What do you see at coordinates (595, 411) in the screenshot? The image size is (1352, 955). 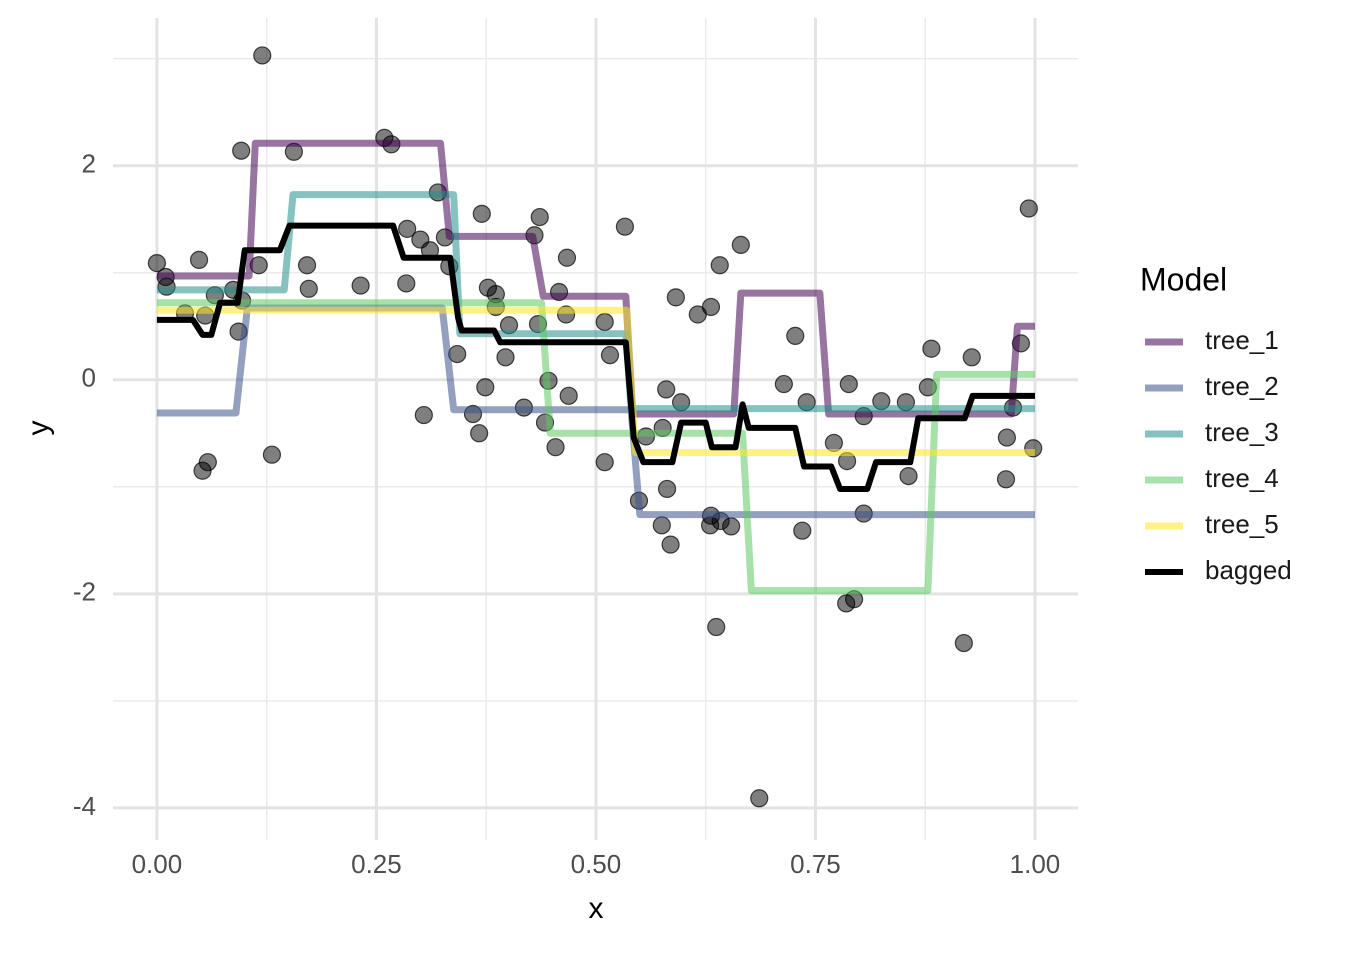 I see `model-line` at bounding box center [595, 411].